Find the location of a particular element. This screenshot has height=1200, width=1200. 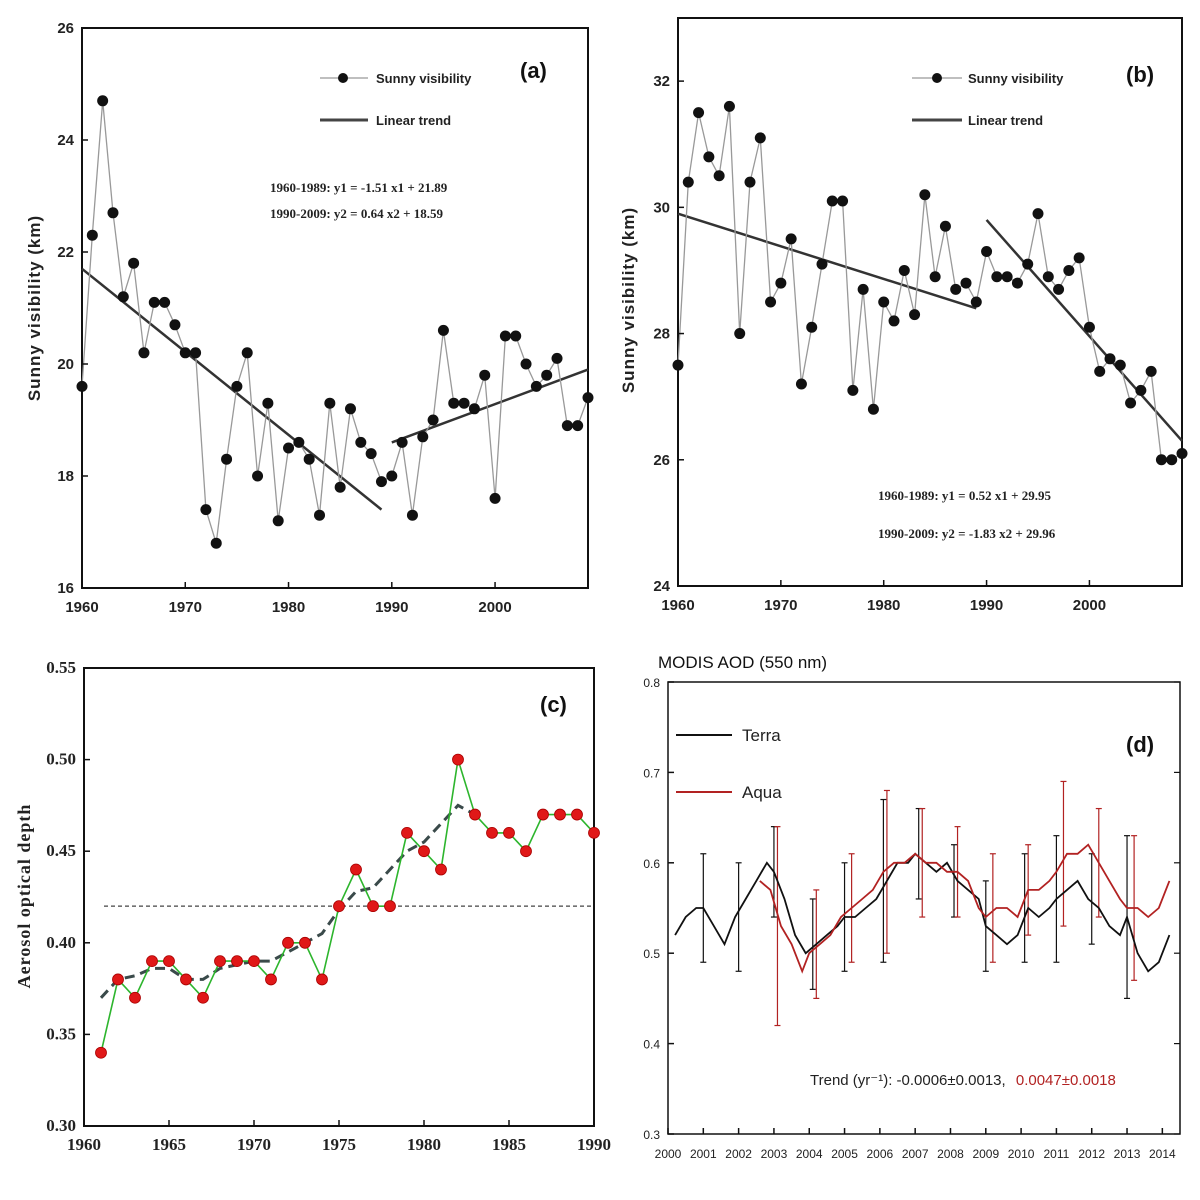

panel-a-ytick-label: 24 is located at coordinates (65, 140).